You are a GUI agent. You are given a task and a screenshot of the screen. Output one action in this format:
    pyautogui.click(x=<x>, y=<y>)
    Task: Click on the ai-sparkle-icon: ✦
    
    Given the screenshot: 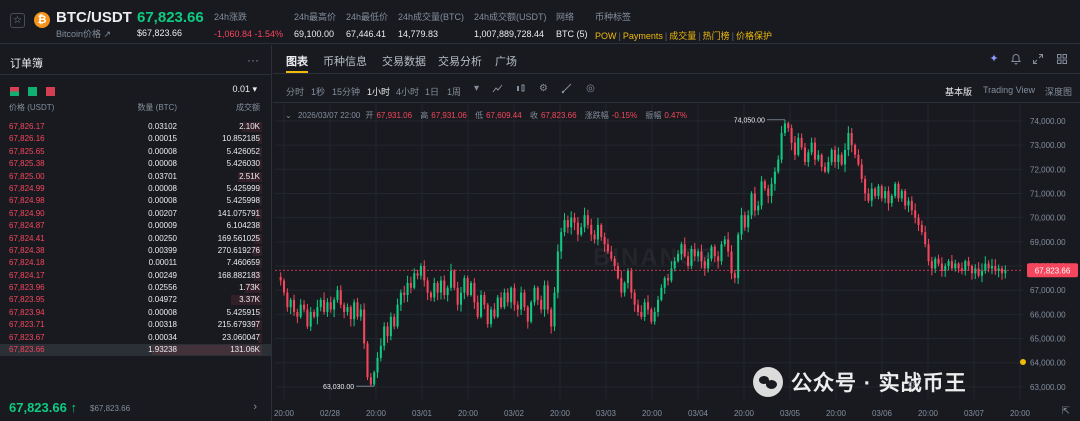 What is the action you would take?
    pyautogui.click(x=994, y=59)
    